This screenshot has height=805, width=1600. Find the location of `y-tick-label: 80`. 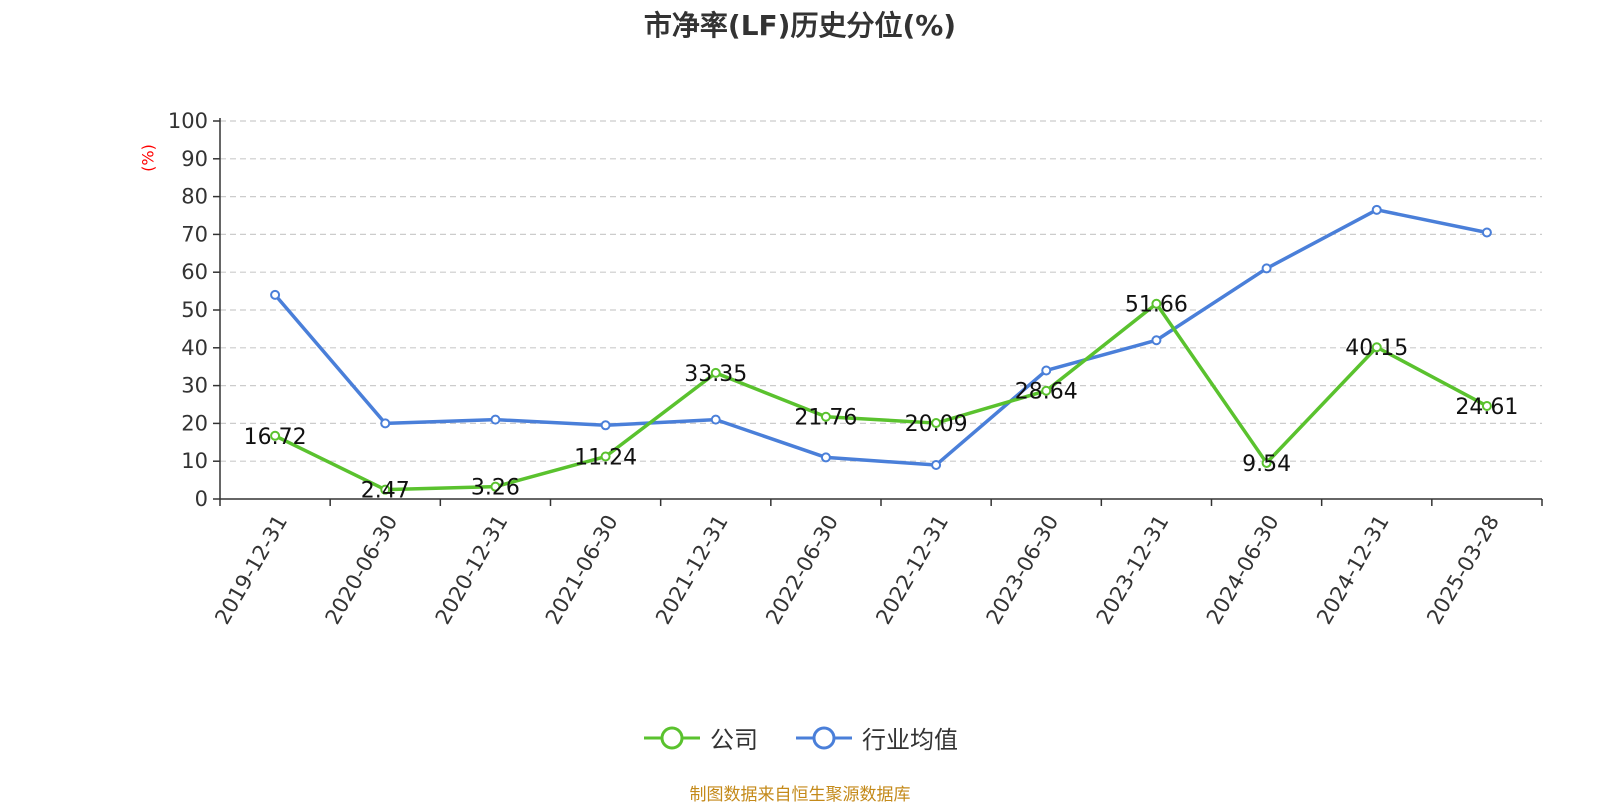

y-tick-label: 80 is located at coordinates (194, 197).